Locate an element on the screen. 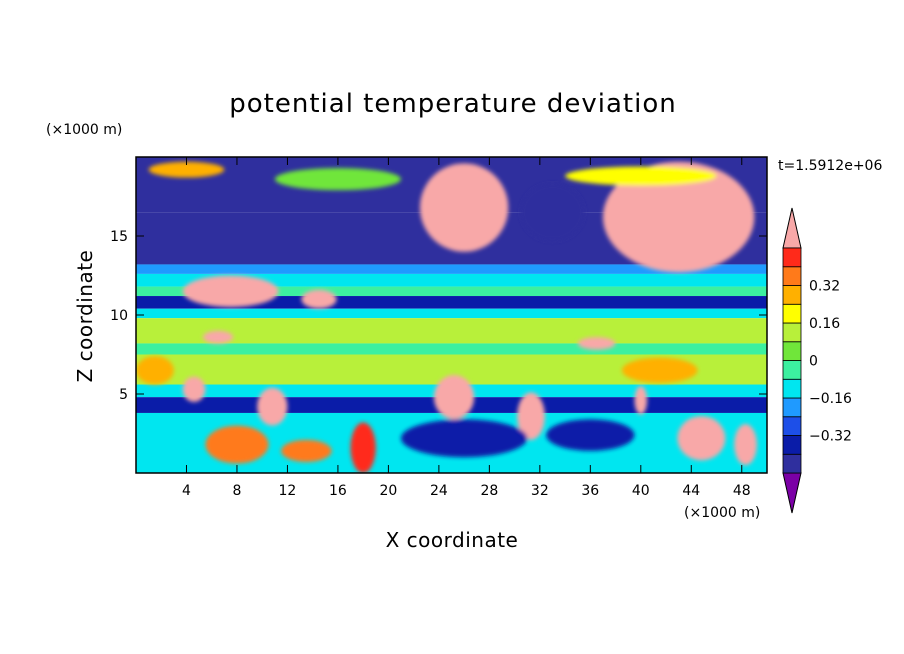  time-label: t=1.5912e+06 is located at coordinates (830, 166).